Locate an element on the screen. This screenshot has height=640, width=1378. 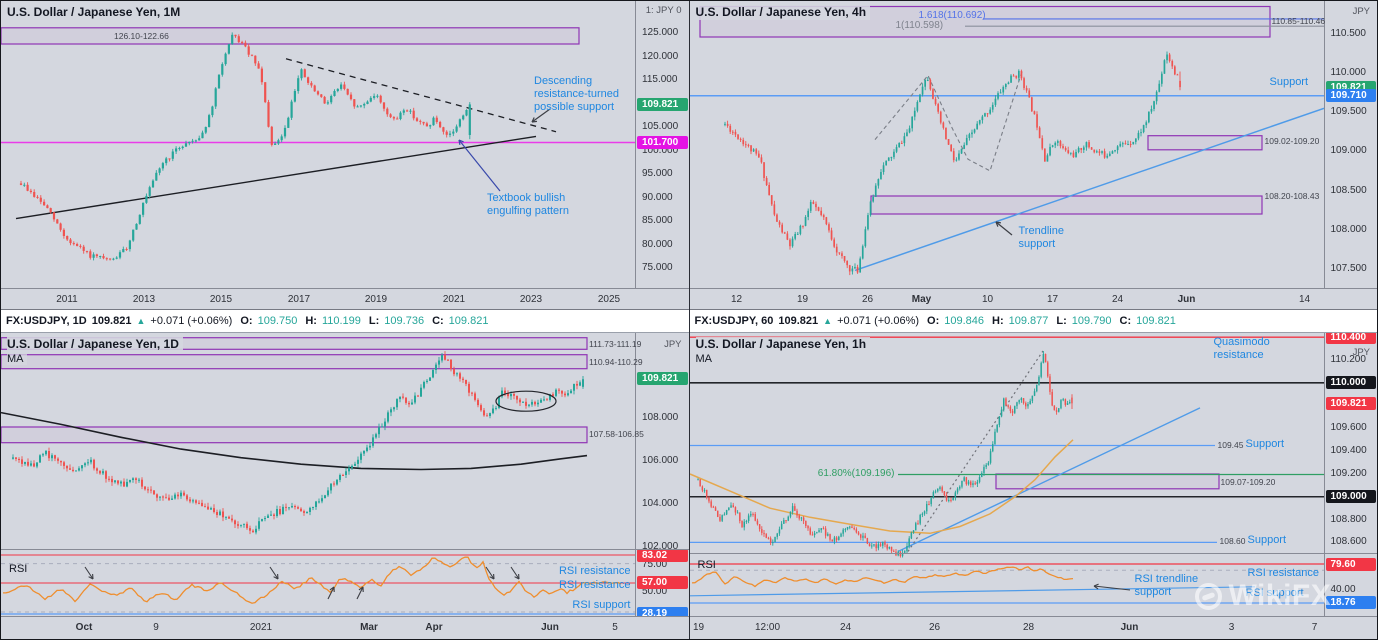
x-axis-tick: 12:00 is located at coordinates (767, 627).